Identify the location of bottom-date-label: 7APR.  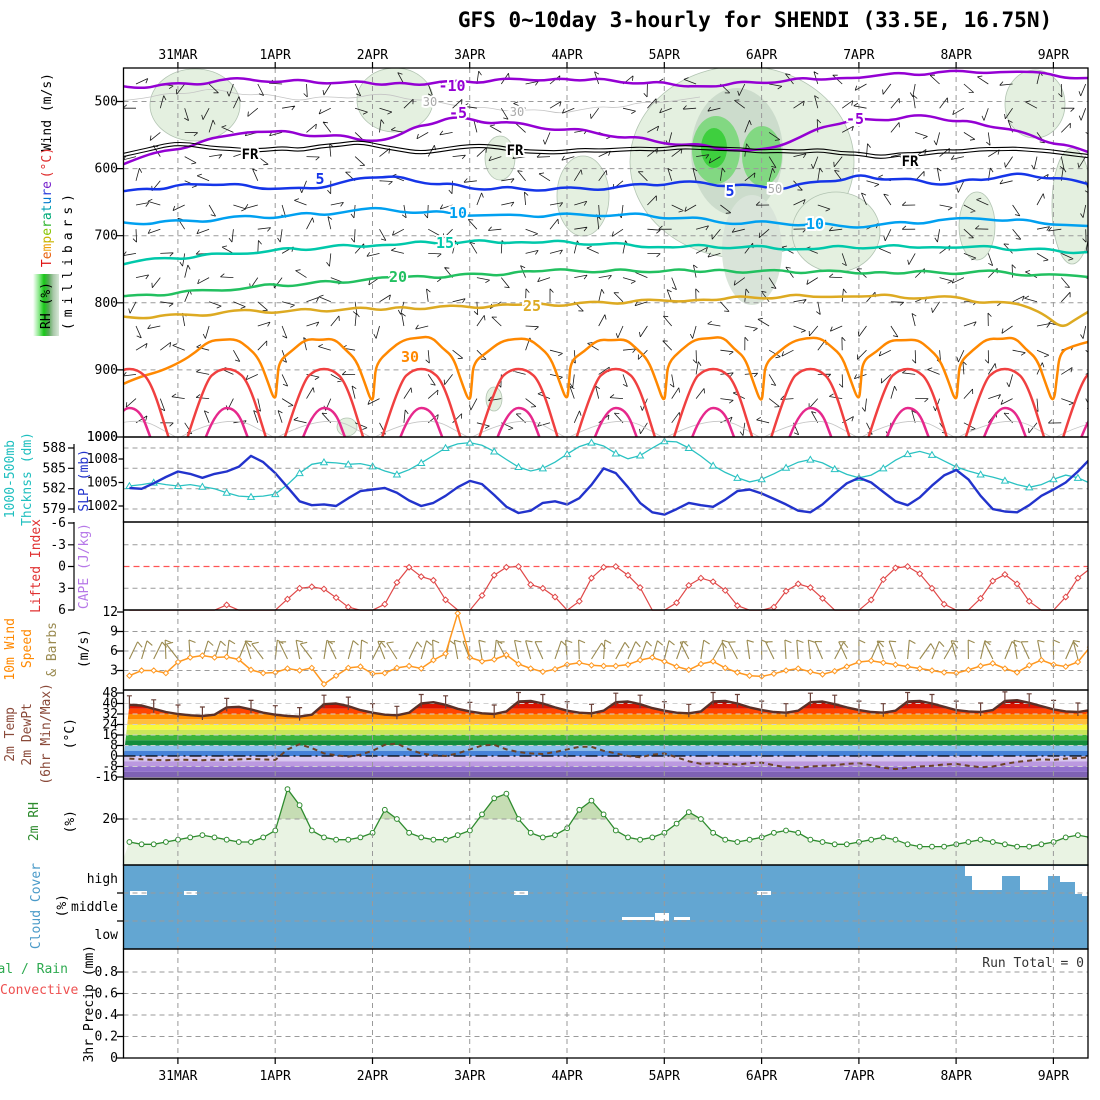
(858, 1076).